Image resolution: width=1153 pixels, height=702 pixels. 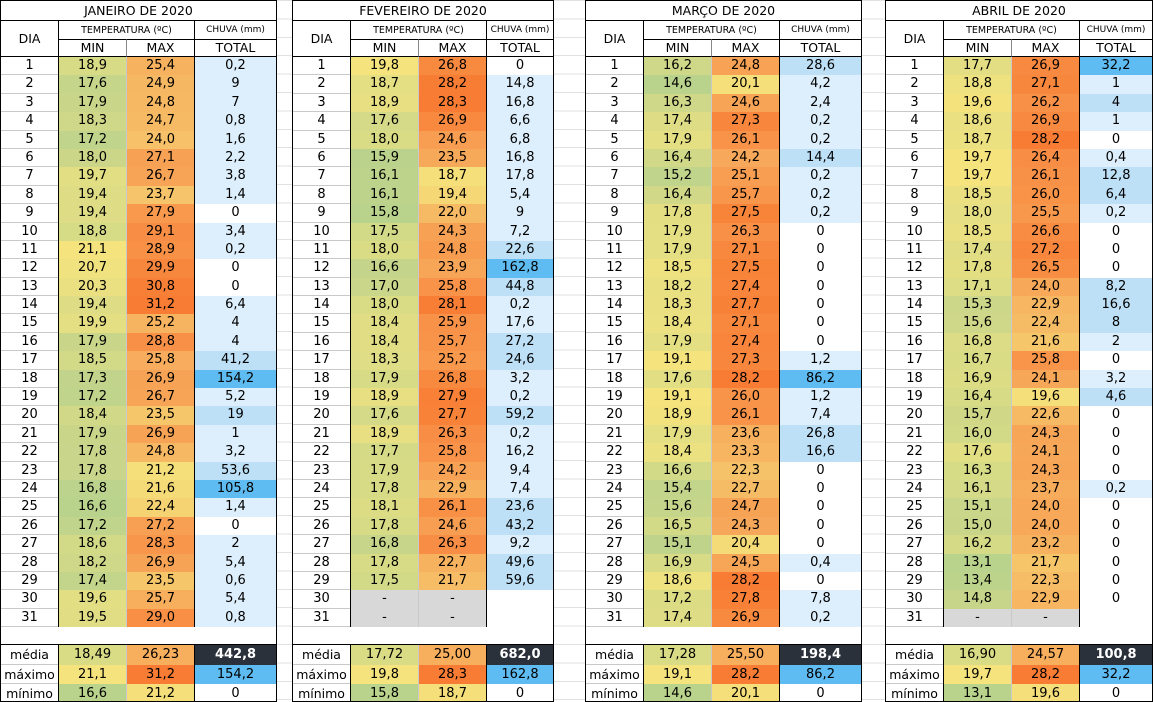 I want to click on rain-total: 8,2, so click(x=1116, y=287).